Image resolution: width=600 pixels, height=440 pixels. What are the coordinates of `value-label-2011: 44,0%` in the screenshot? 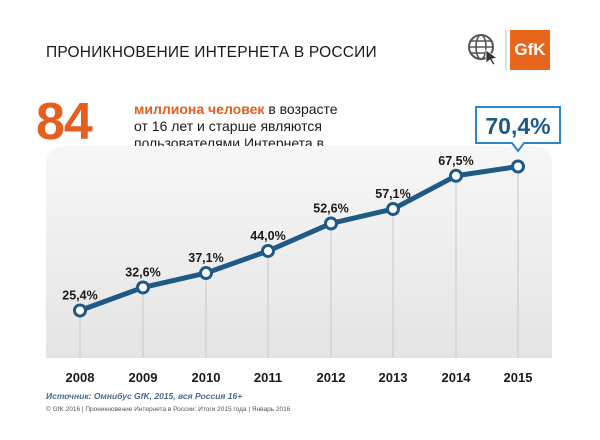 It's located at (267, 236).